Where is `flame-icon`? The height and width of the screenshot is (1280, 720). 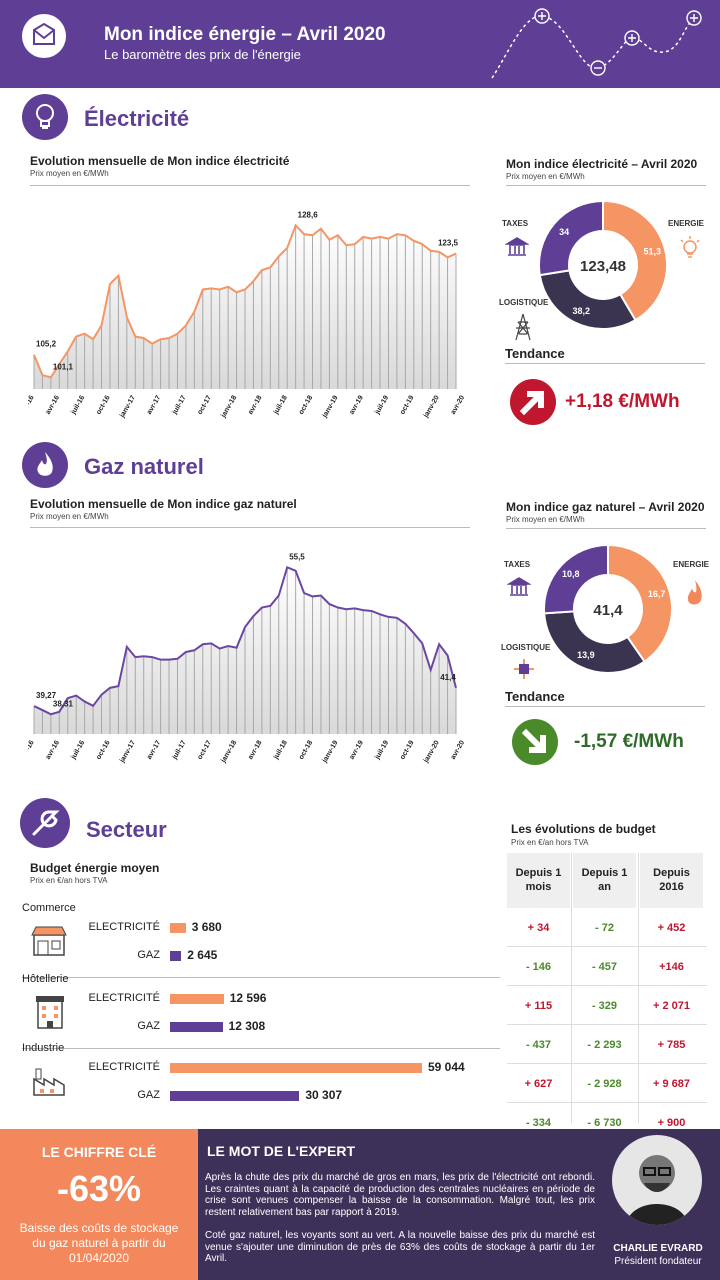 flame-icon is located at coordinates (45, 465).